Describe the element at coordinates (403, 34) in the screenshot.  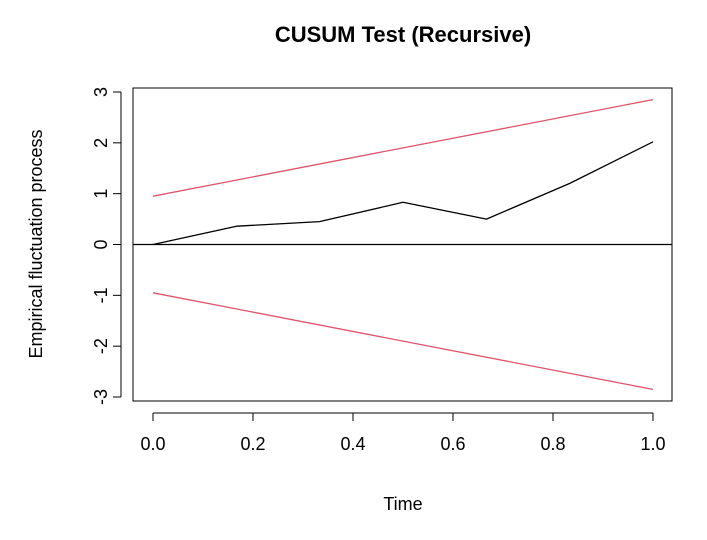
I see `chart-title: CUSUM Test (Recursive)` at that location.